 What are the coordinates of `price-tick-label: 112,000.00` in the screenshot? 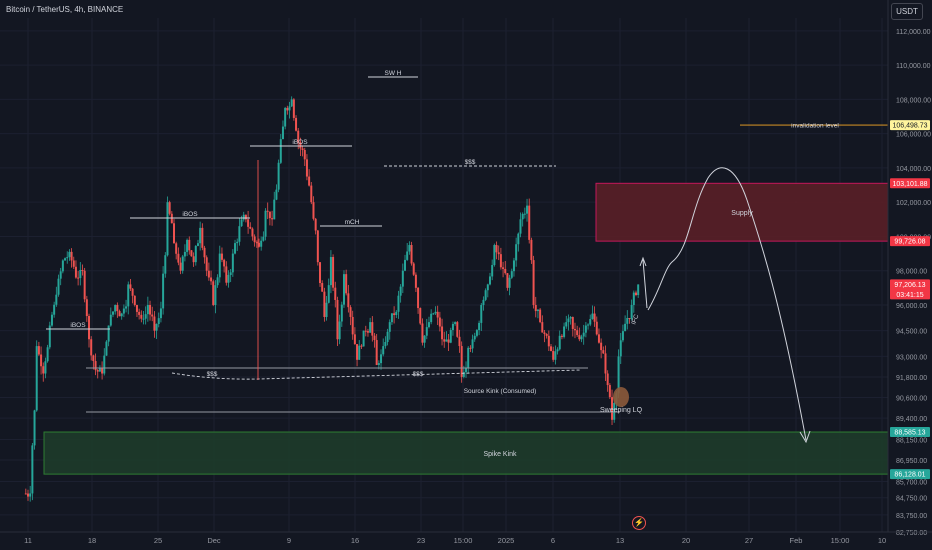 It's located at (913, 32).